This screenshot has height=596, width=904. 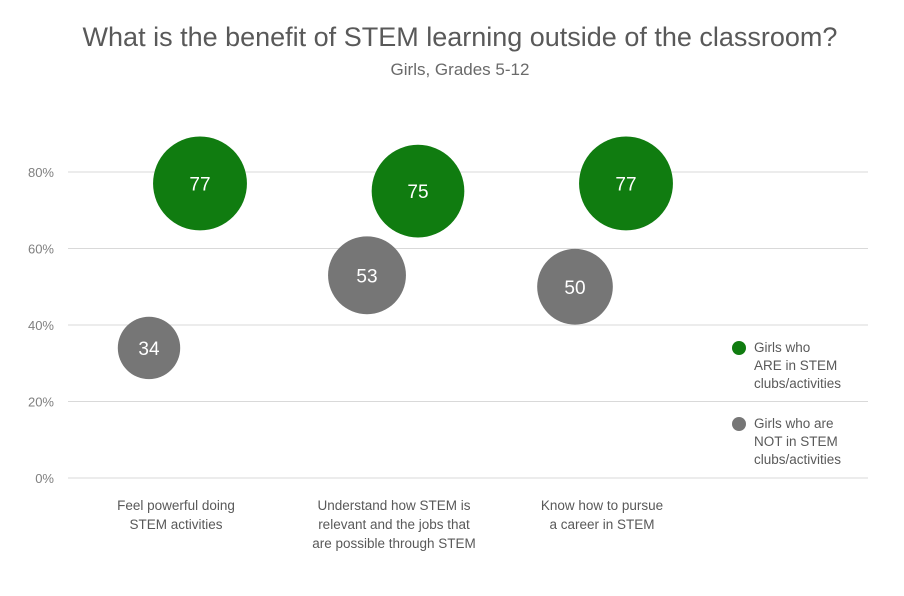 What do you see at coordinates (41, 402) in the screenshot?
I see `y-tick-label: 20%` at bounding box center [41, 402].